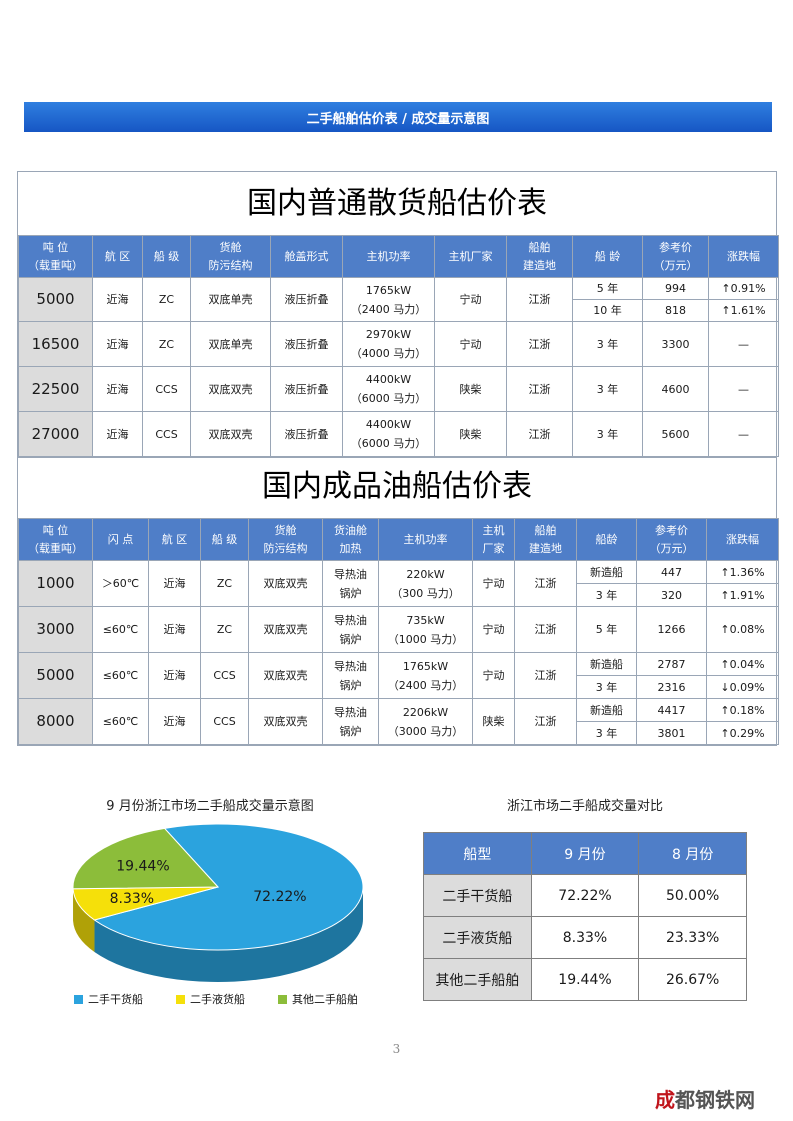 The image size is (793, 1121). What do you see at coordinates (397, 203) in the screenshot?
I see `bulk-table-title: 国内普通散货船估价表` at bounding box center [397, 203].